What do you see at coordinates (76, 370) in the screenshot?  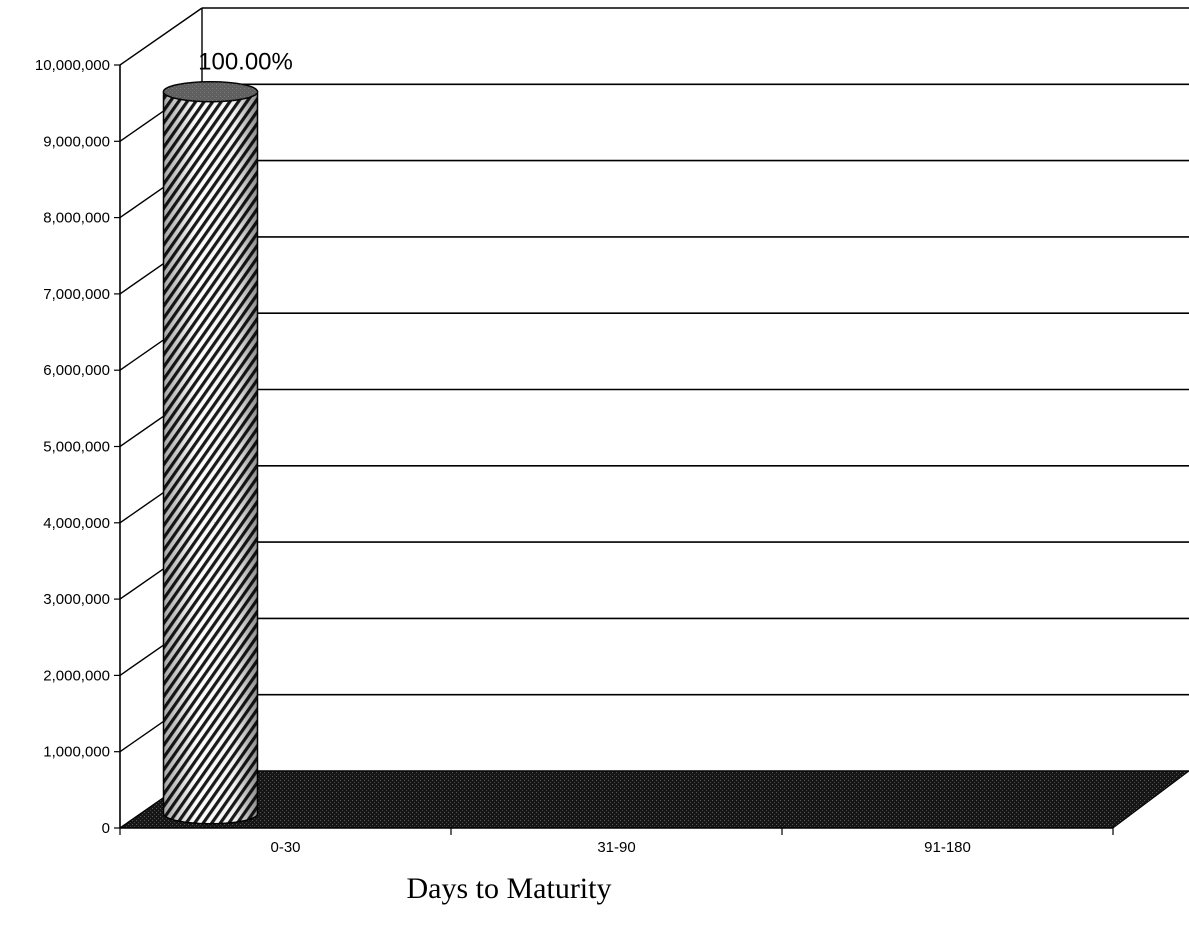 I see `y-tick-label-6: 6,000,000` at bounding box center [76, 370].